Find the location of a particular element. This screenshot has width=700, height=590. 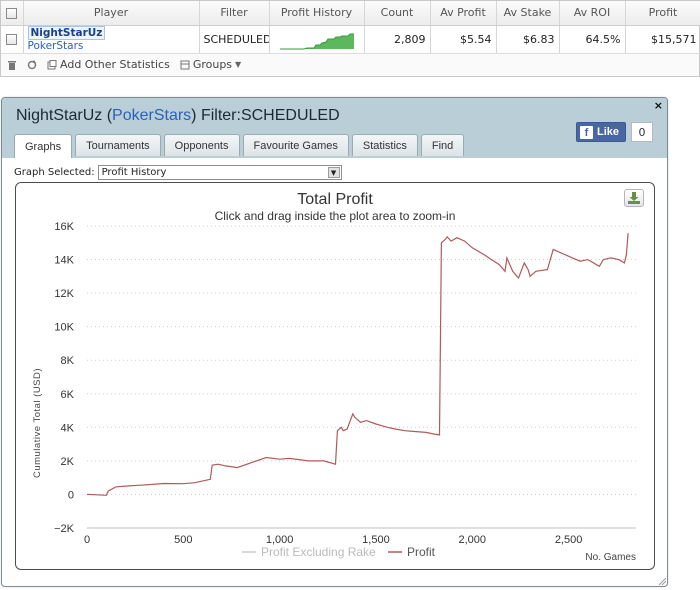

resize-grip-icon is located at coordinates (662, 581).